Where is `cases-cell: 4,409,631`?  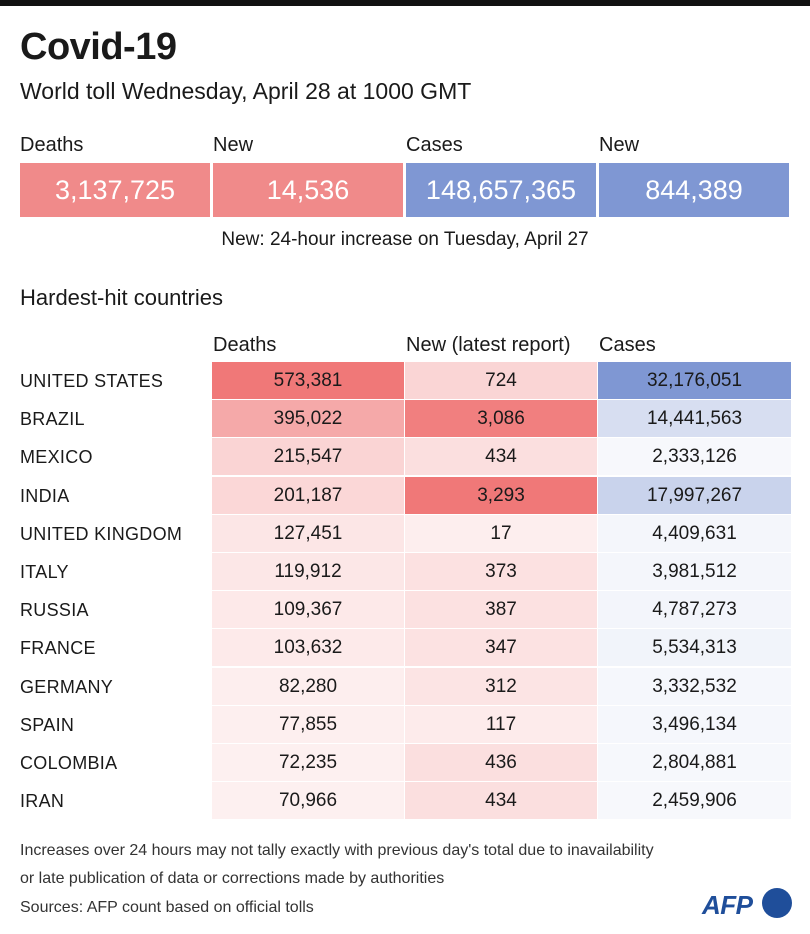
cases-cell: 4,409,631 is located at coordinates (694, 533).